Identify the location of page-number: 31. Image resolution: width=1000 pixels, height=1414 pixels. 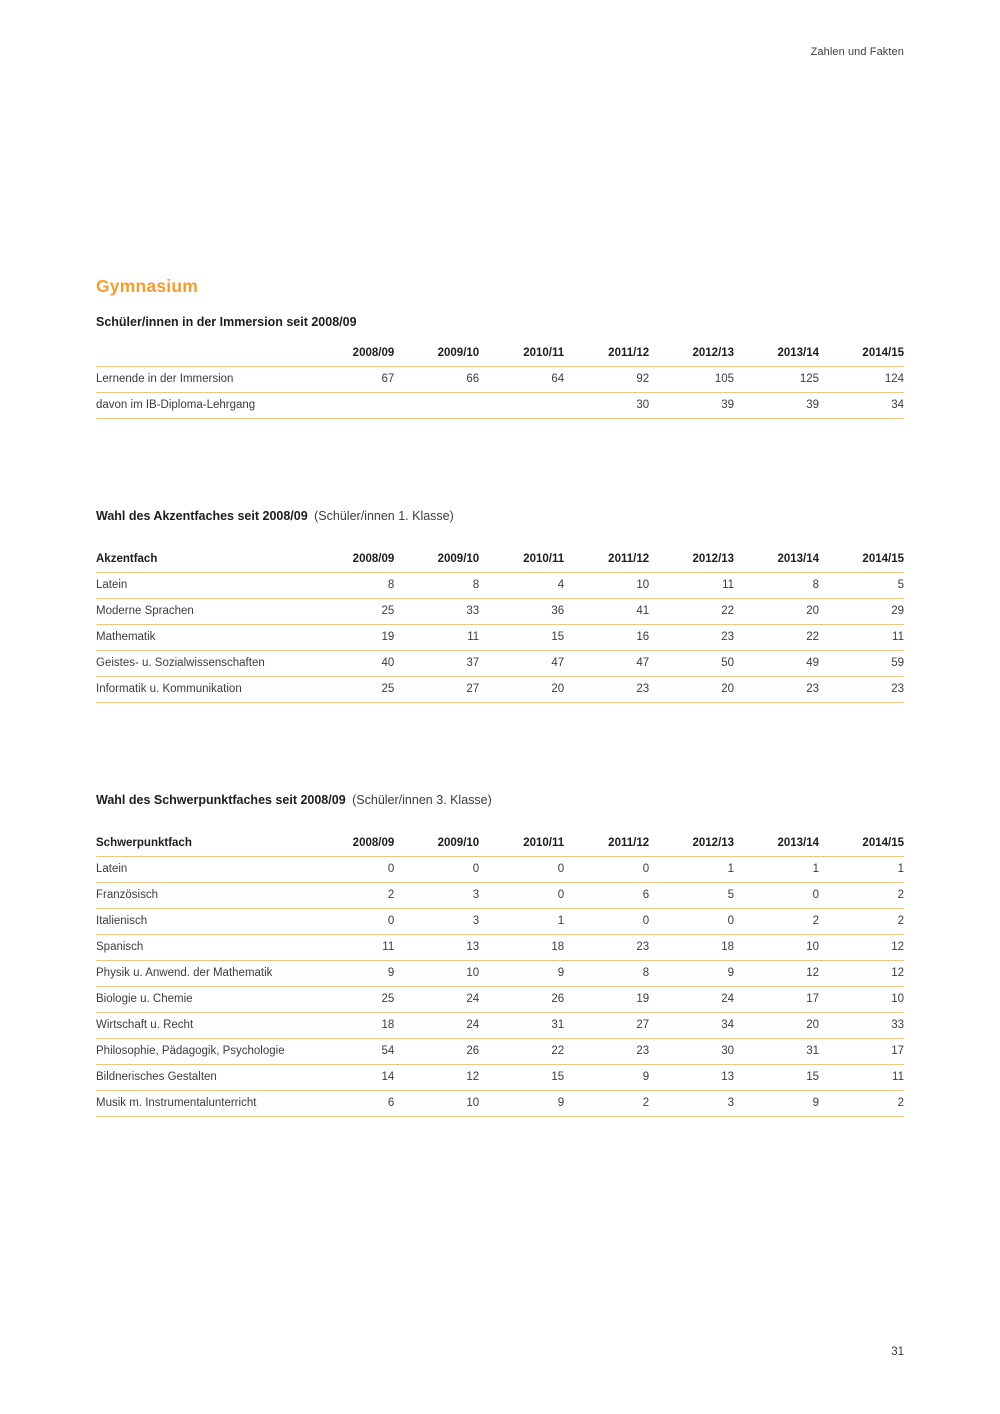
(897, 1352).